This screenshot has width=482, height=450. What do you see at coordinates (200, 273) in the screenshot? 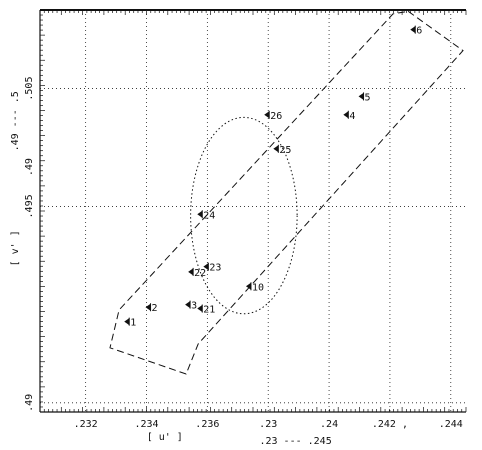
I see `data-point-label: 22` at bounding box center [200, 273].